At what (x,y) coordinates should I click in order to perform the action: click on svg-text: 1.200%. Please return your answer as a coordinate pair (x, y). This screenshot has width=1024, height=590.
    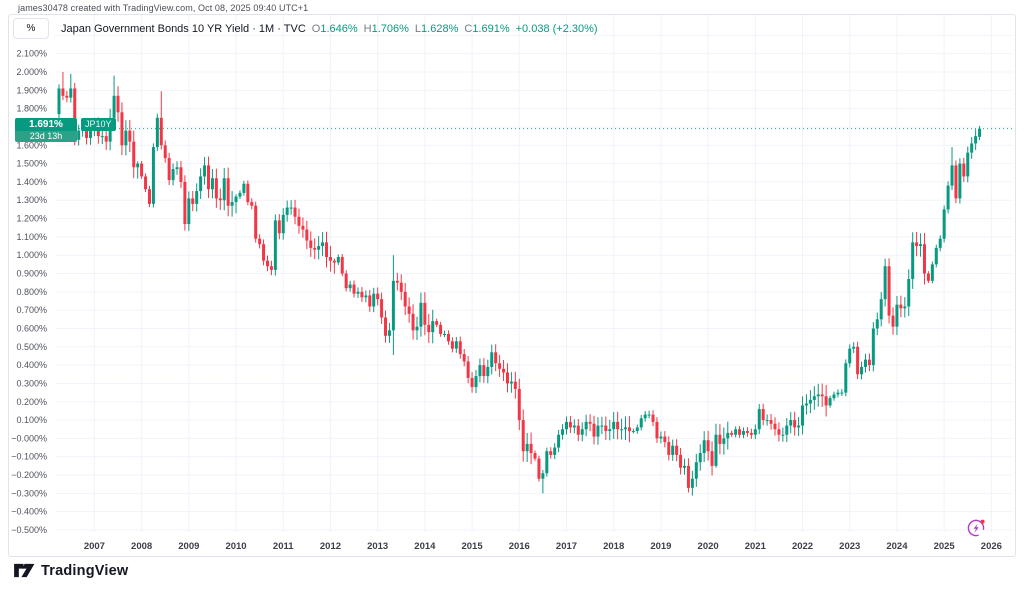
    Looking at the image, I should click on (31, 219).